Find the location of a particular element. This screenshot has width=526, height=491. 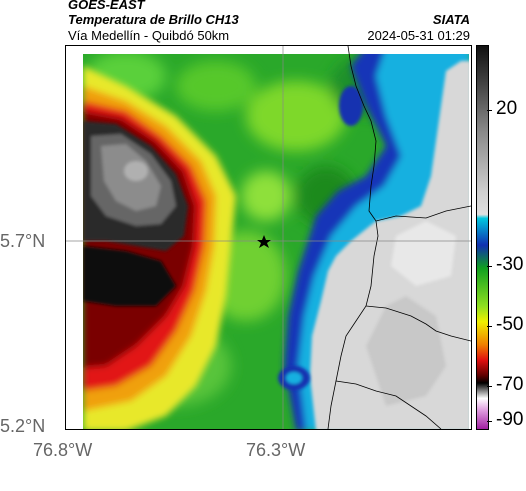

lat-label-5-7: 5.7°N is located at coordinates (23, 241).